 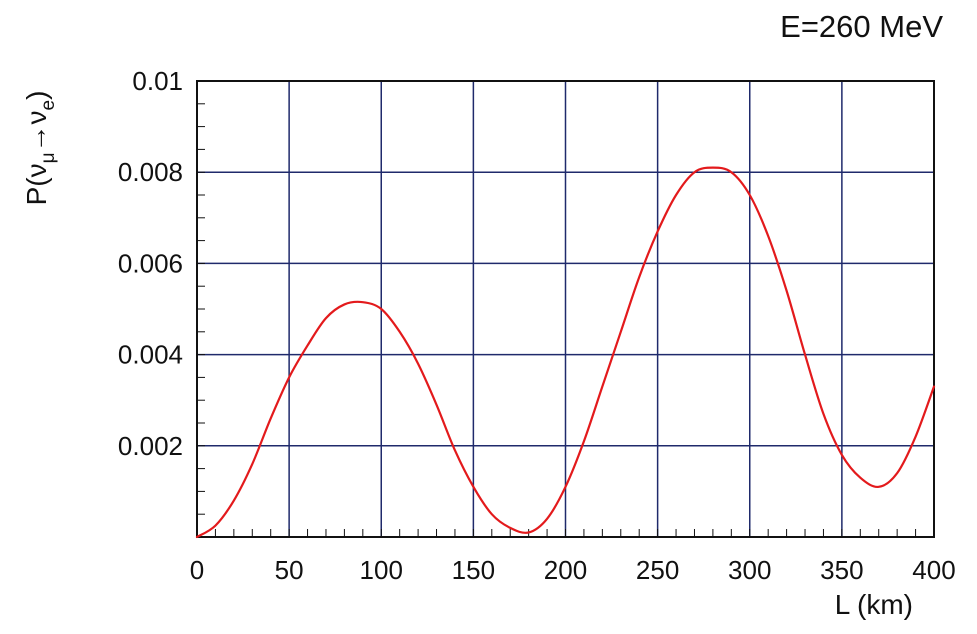 I want to click on x-tick-label: 100, so click(x=381, y=570).